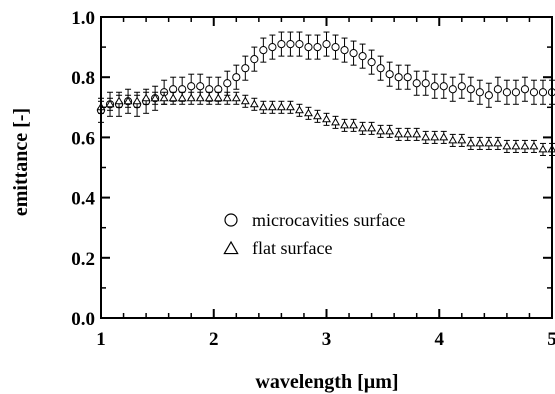 Image resolution: width=555 pixels, height=394 pixels. Describe the element at coordinates (101, 339) in the screenshot. I see `x-tick-label: 1` at that location.